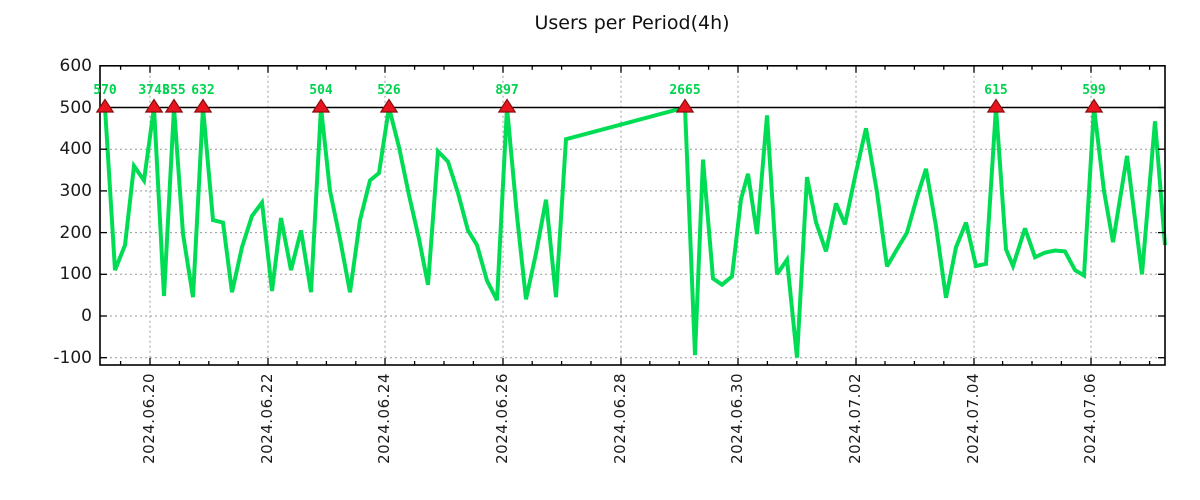 This screenshot has height=500, width=1200. I want to click on peak-value-label: 570, so click(105, 90).